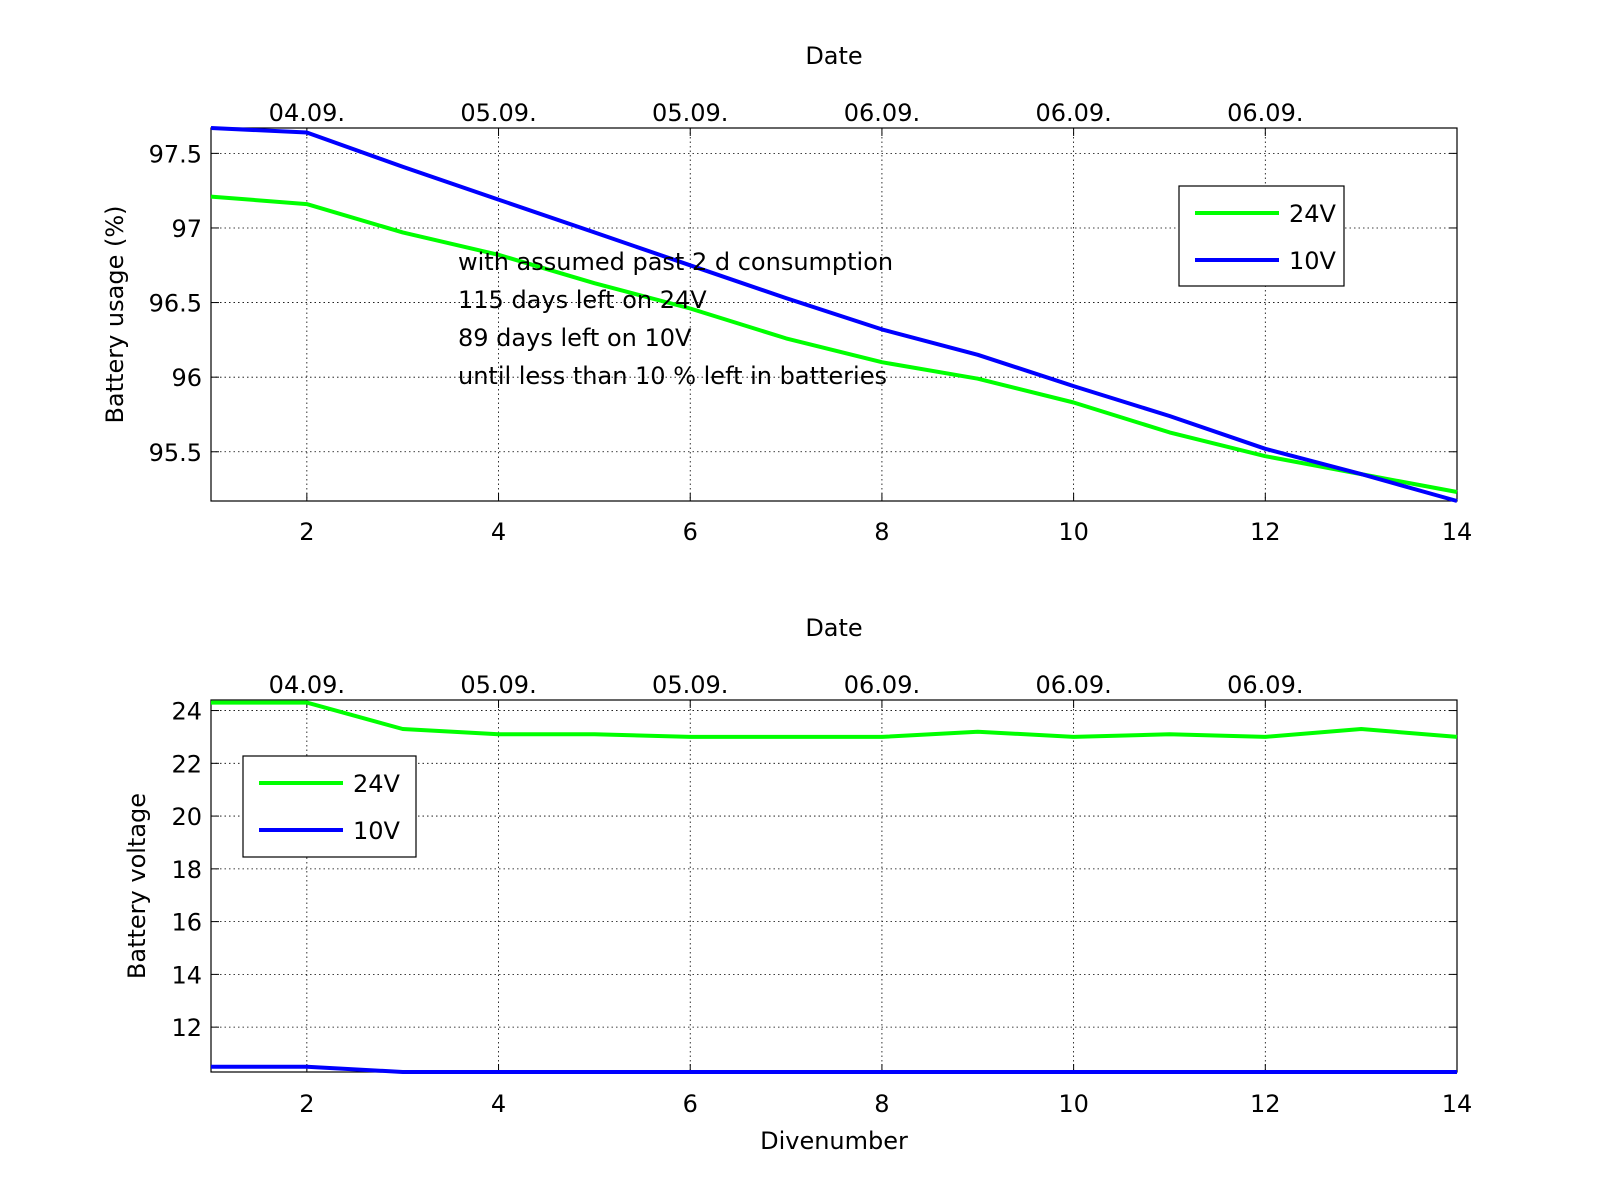  I want to click on y-tick-label: 97, so click(186, 229).